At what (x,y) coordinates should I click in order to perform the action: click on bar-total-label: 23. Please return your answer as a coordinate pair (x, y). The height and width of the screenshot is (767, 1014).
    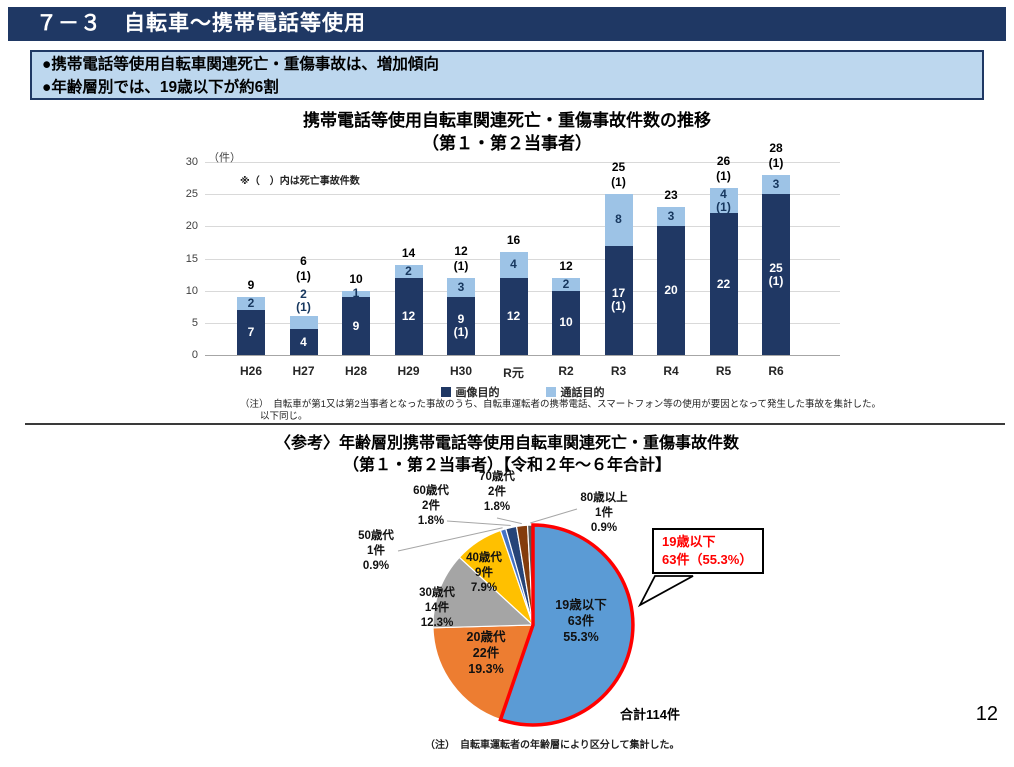
    Looking at the image, I should click on (671, 195).